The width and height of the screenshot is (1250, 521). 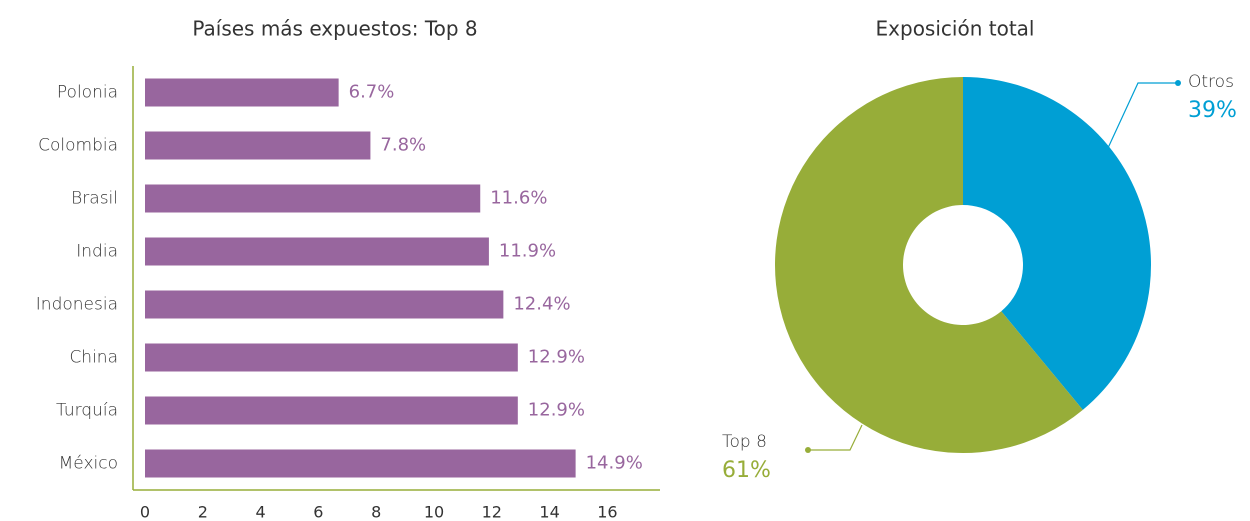 I want to click on value-label: 14.9%, so click(x=614, y=463).